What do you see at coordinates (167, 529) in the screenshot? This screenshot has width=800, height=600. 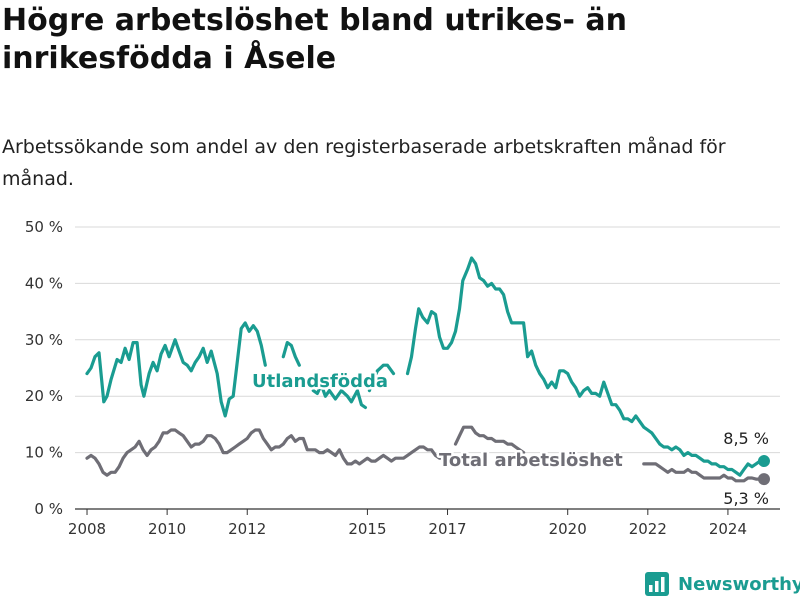 I see `x-tick-label: 2010` at bounding box center [167, 529].